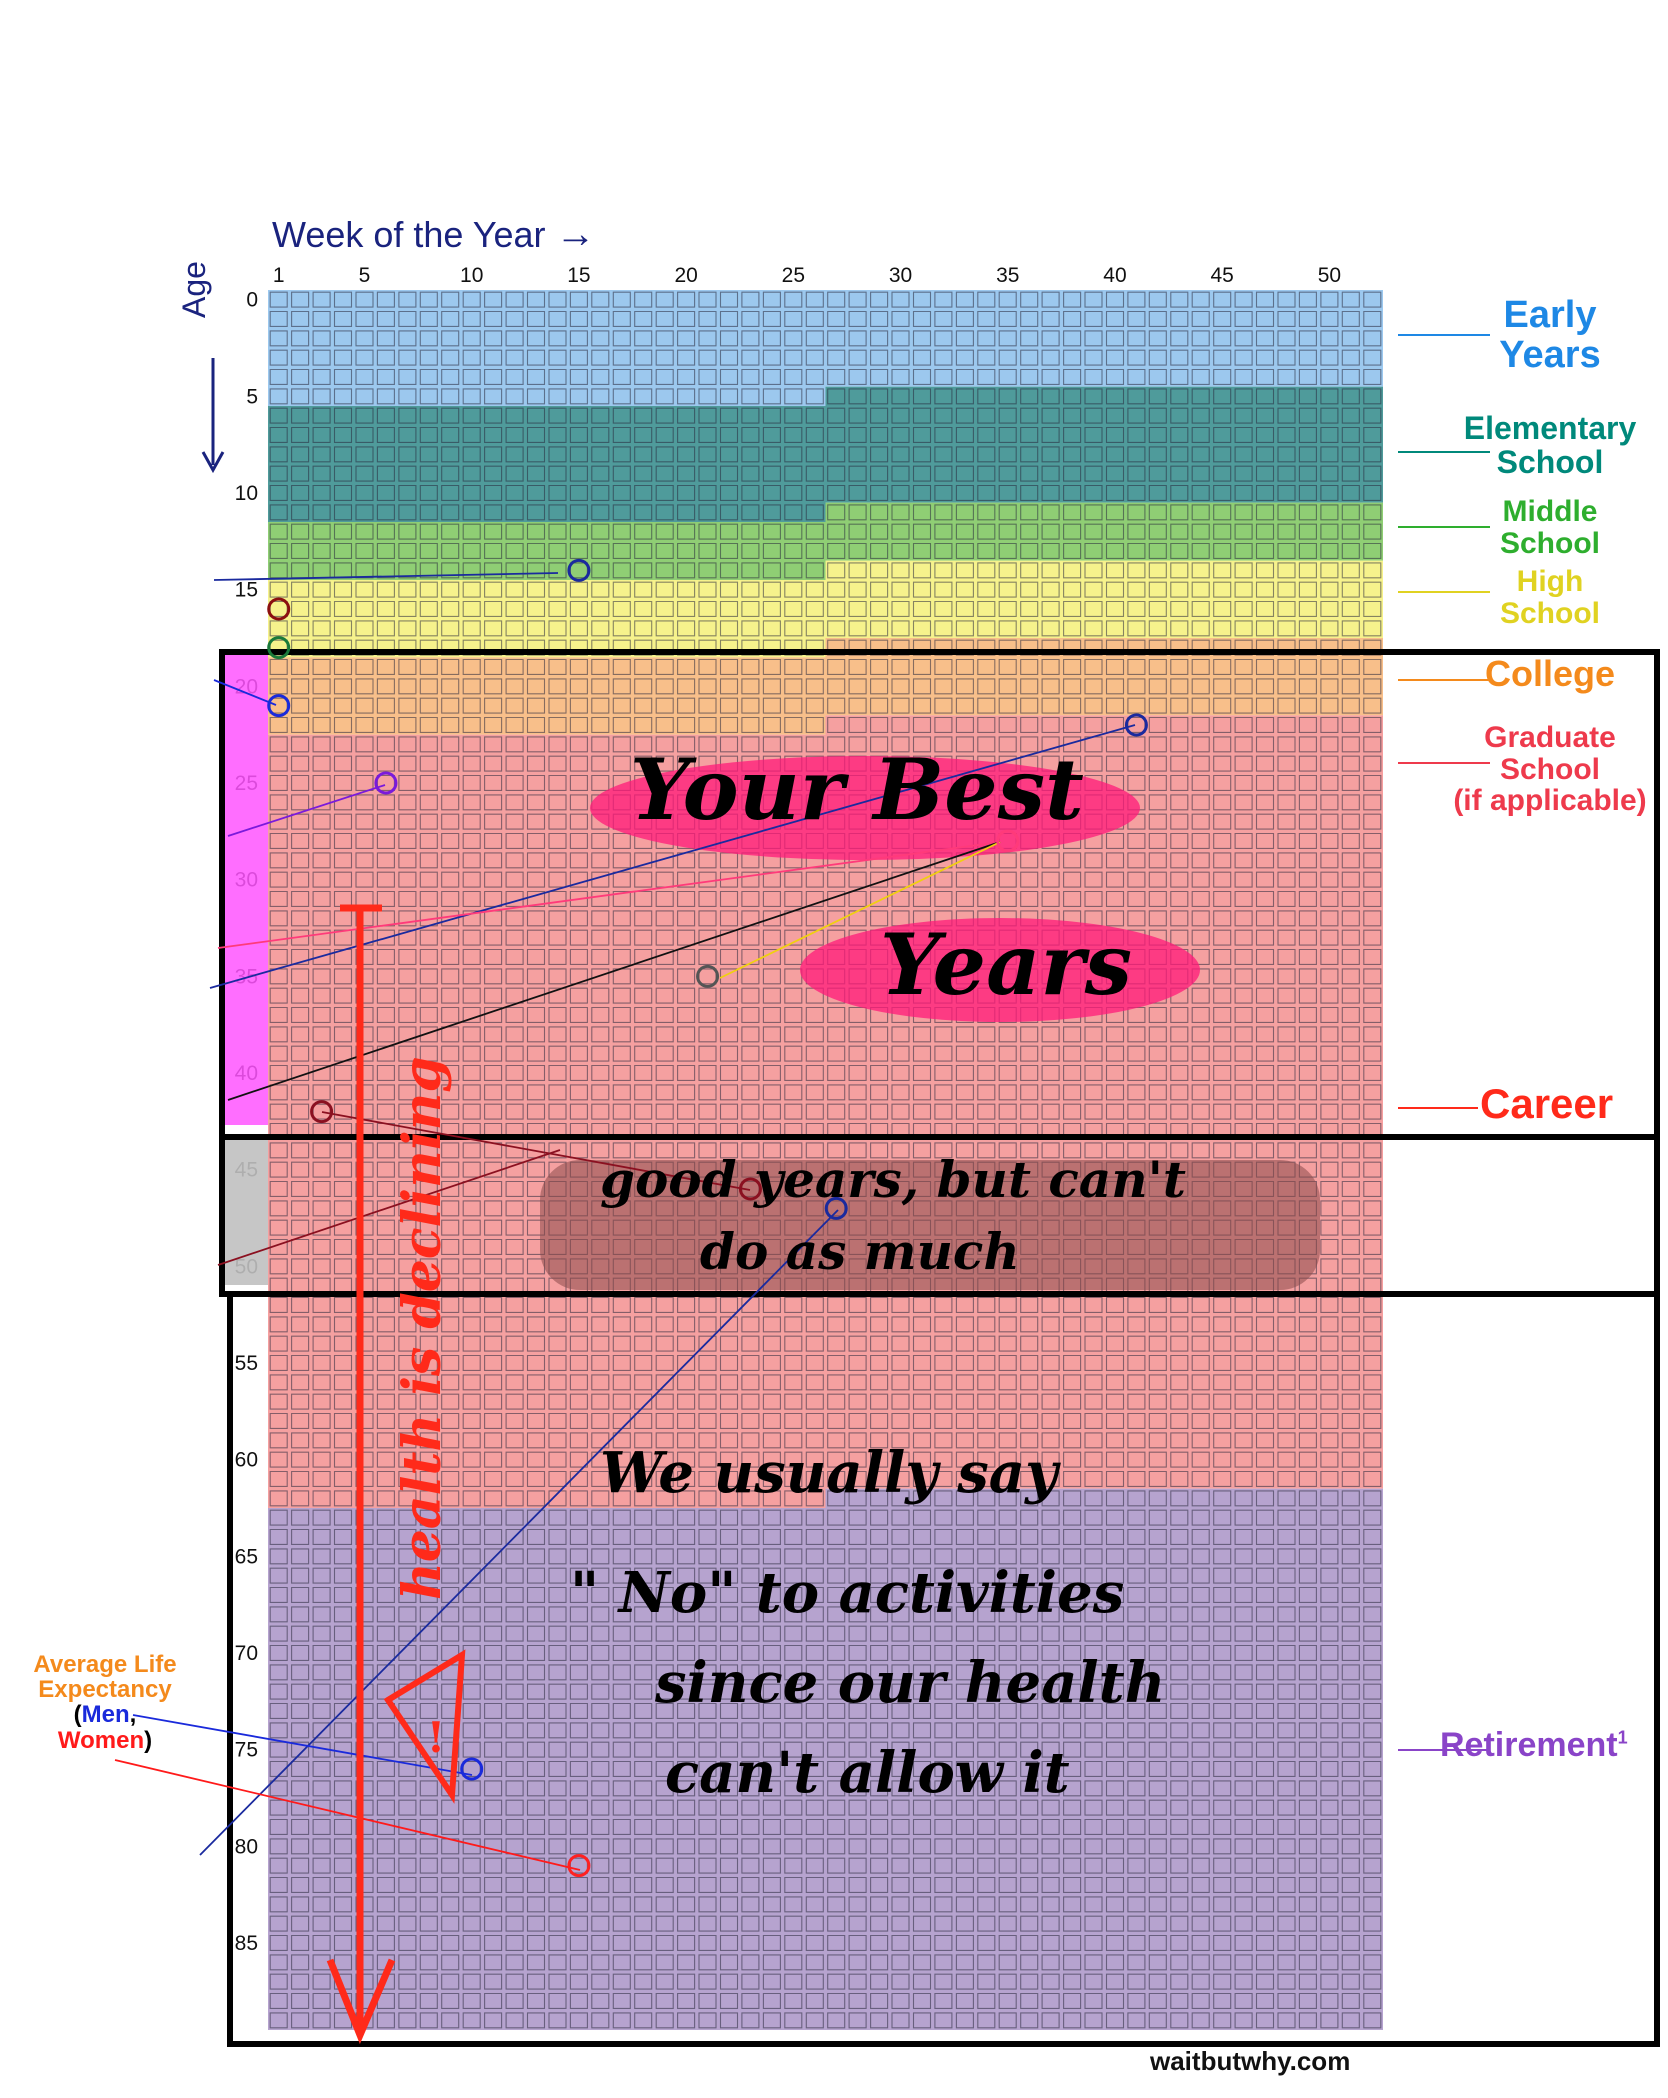 The image size is (1668, 2098). Describe the element at coordinates (1222, 275) in the screenshot. I see `x-tick-45: 45` at that location.